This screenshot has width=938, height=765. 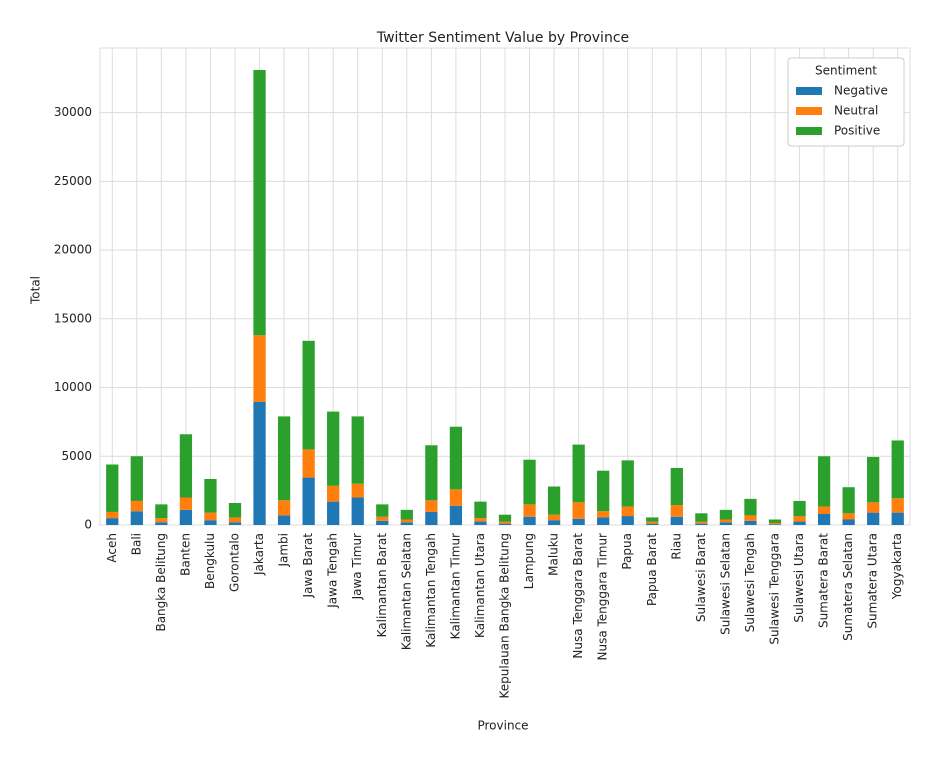 I want to click on y-tick-label: 15000, so click(x=73, y=318).